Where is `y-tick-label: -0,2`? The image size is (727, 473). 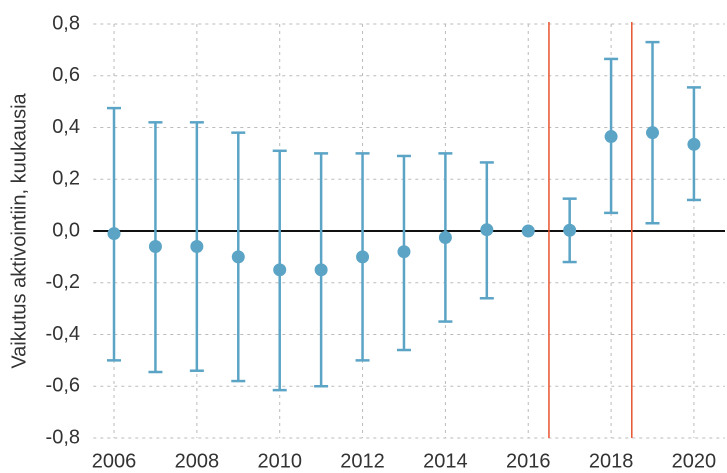 y-tick-label: -0,2 is located at coordinates (63, 282).